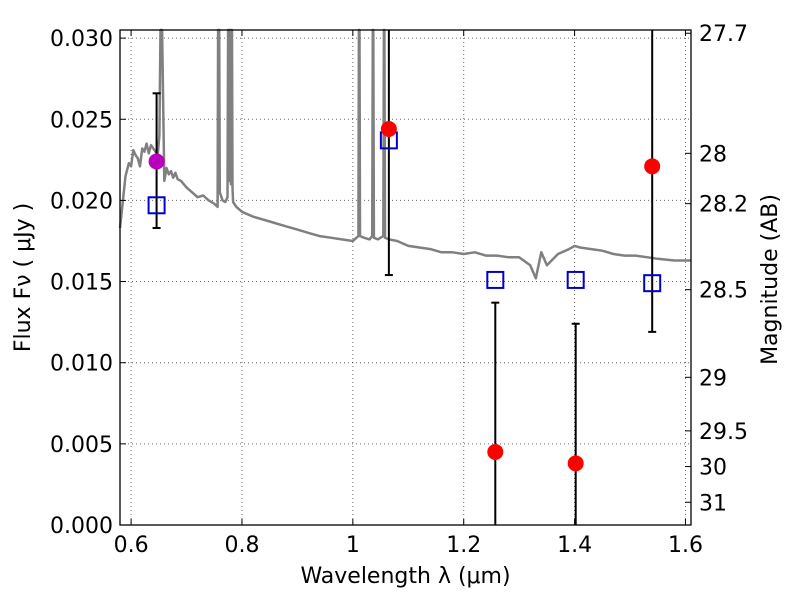 Image resolution: width=800 pixels, height=600 pixels. I want to click on y-tick-label: 0.020, so click(81, 201).